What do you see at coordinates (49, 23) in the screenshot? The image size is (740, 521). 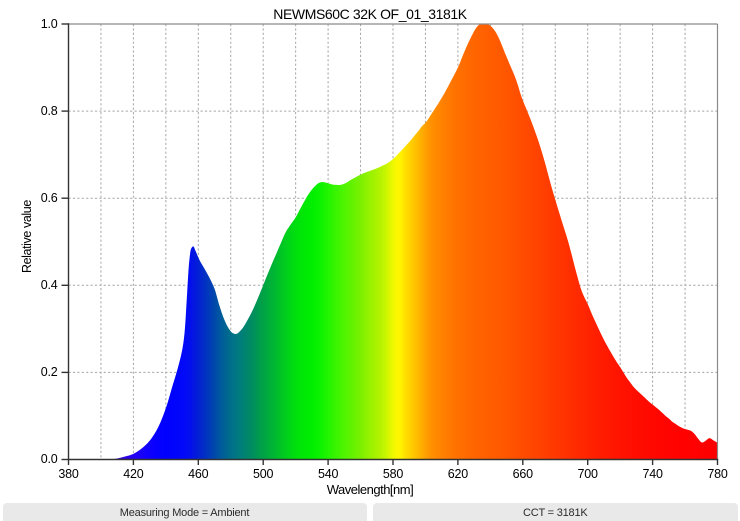 I see `y-tick-label: 1.0` at bounding box center [49, 23].